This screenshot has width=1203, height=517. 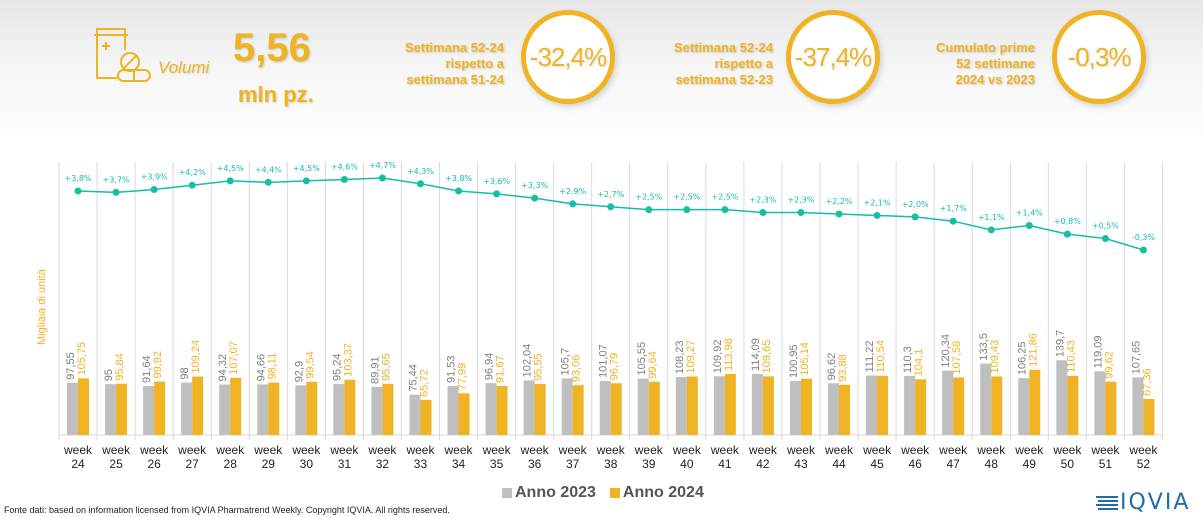 What do you see at coordinates (421, 463) in the screenshot?
I see `x-tick-label: 33` at bounding box center [421, 463].